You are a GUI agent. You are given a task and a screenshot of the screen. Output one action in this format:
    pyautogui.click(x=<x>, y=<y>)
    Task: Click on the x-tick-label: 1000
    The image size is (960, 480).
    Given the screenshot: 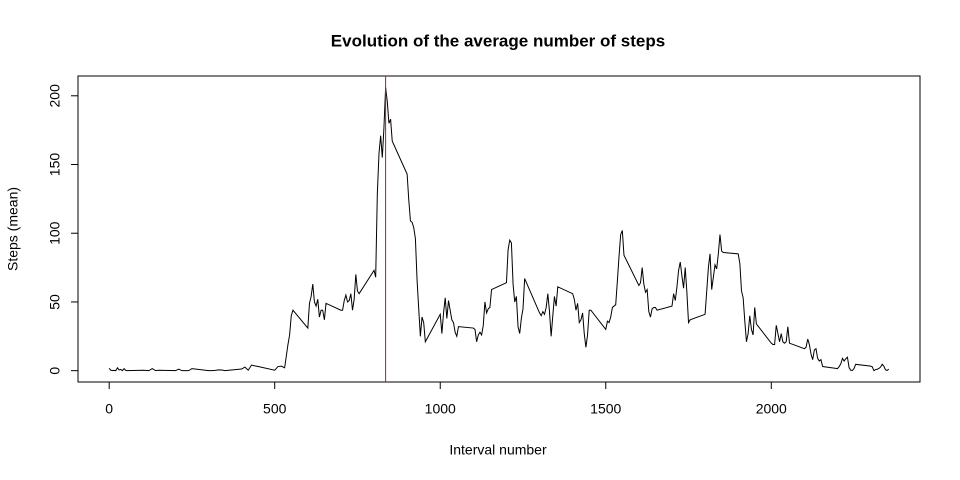 What is the action you would take?
    pyautogui.click(x=440, y=409)
    